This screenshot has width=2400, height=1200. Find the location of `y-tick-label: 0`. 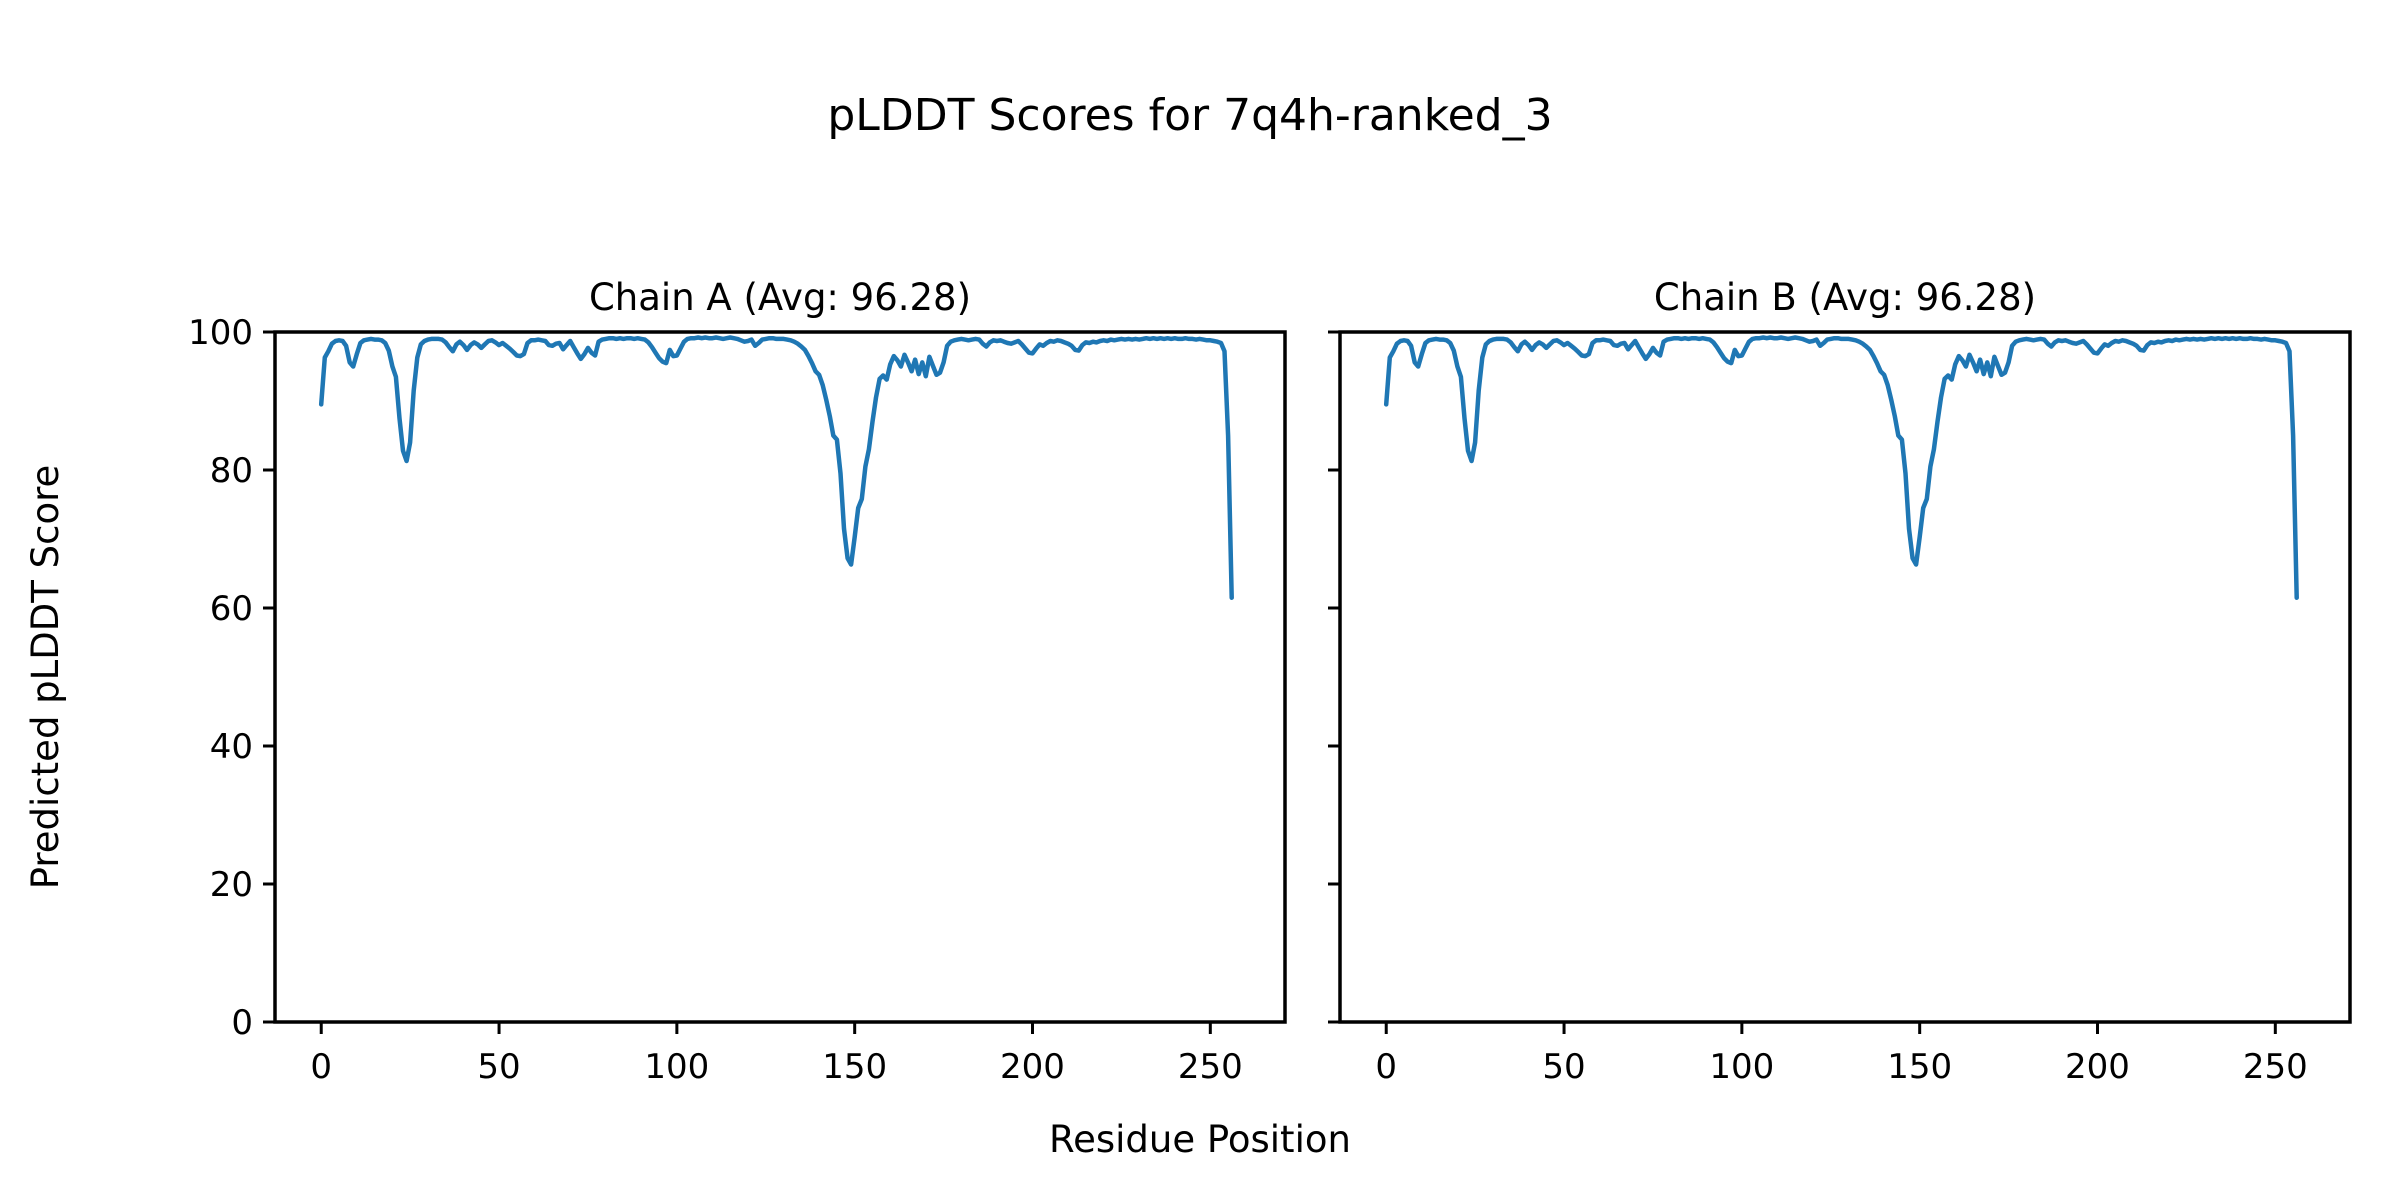

y-tick-label: 0 is located at coordinates (242, 1023).